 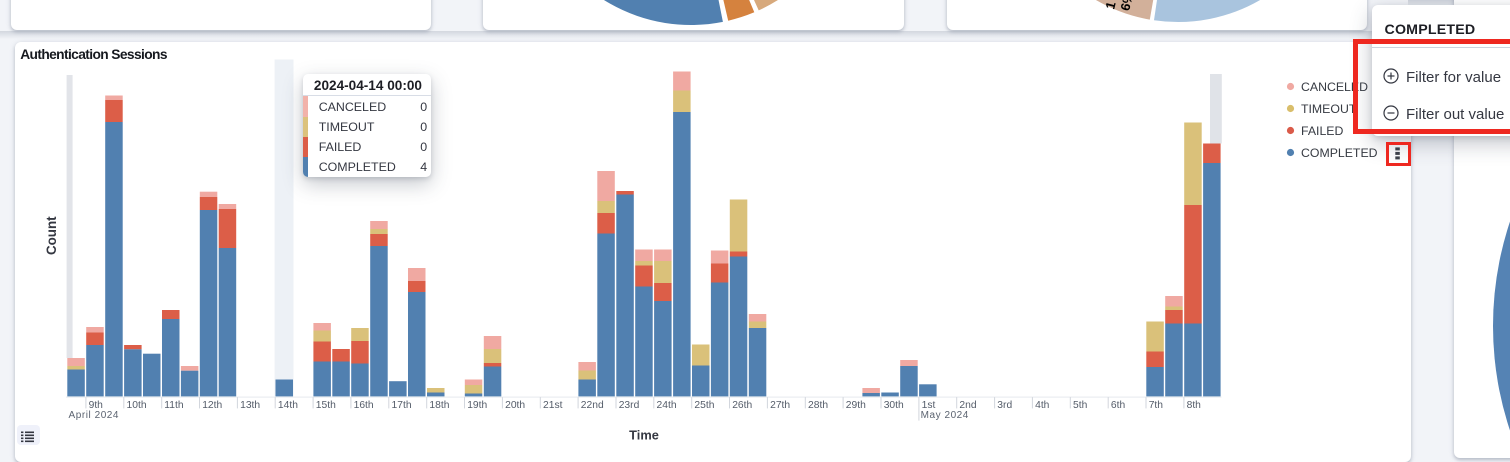 I want to click on svg-text: 7th, so click(x=1156, y=405).